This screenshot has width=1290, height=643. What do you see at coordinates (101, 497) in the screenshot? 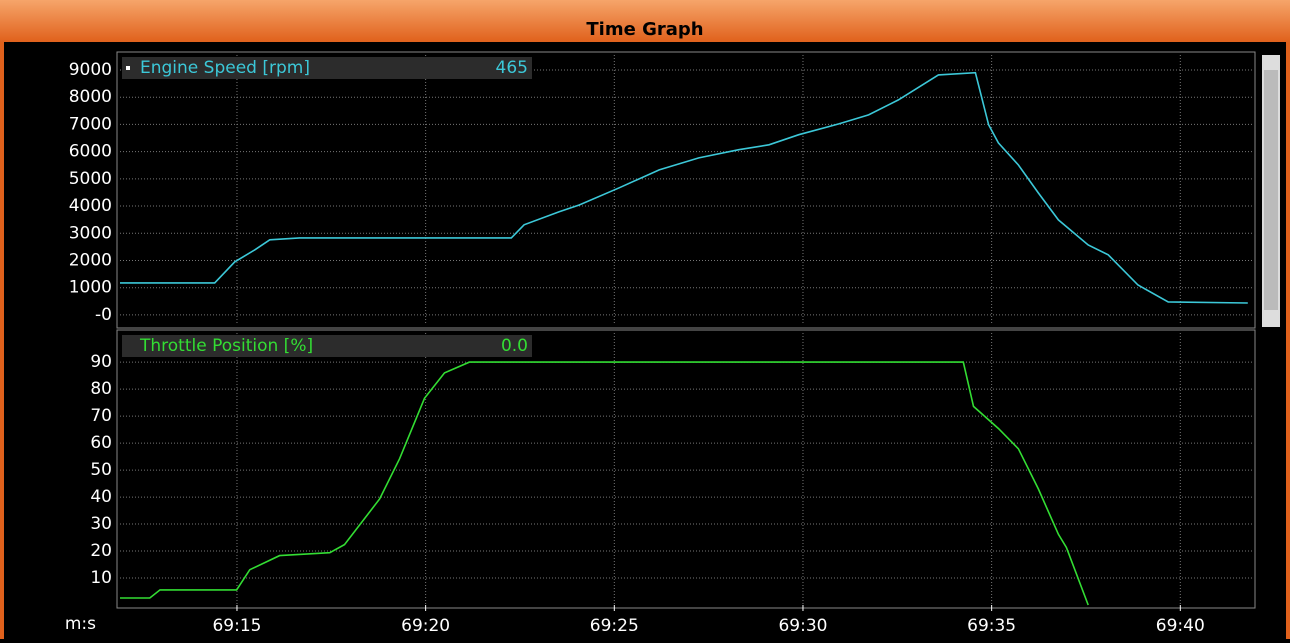
I see `y-tick-label: 40` at bounding box center [101, 497].